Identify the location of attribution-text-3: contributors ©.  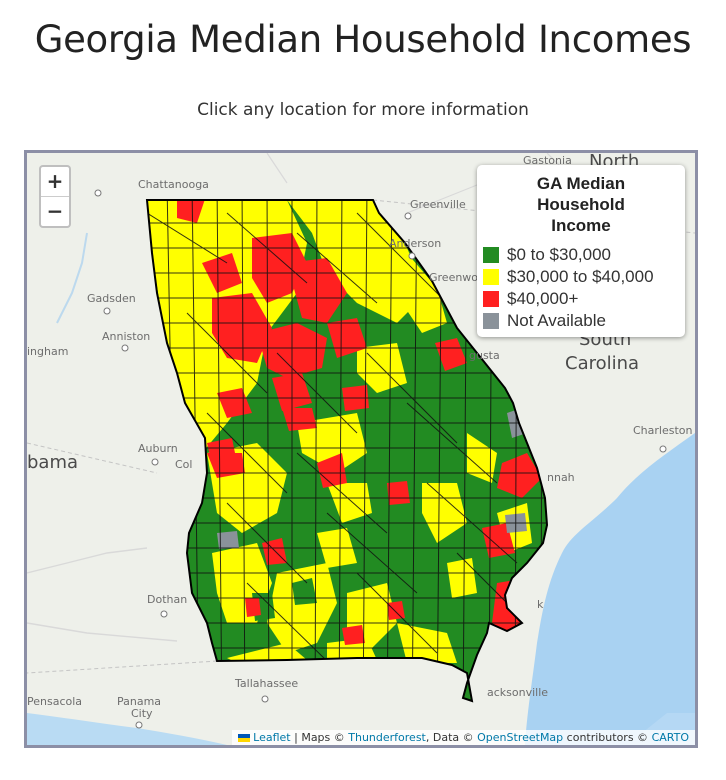
(607, 737).